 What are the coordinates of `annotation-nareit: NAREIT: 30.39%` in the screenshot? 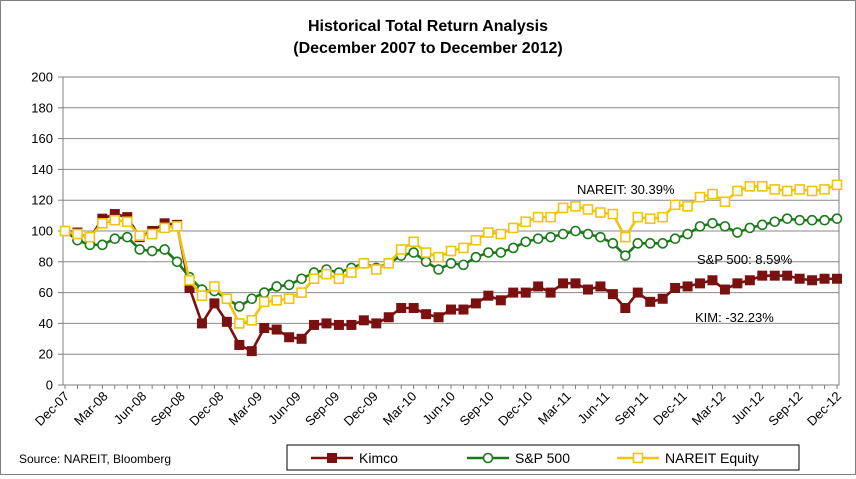 It's located at (626, 189).